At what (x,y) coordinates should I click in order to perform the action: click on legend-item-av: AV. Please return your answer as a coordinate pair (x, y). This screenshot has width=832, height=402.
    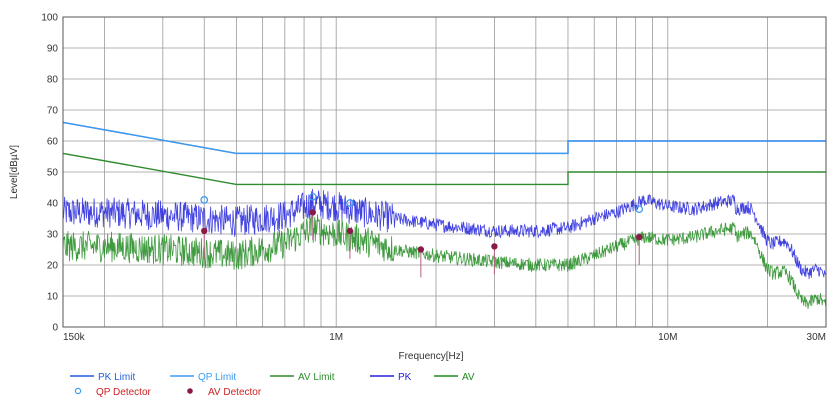
    Looking at the image, I should click on (454, 377).